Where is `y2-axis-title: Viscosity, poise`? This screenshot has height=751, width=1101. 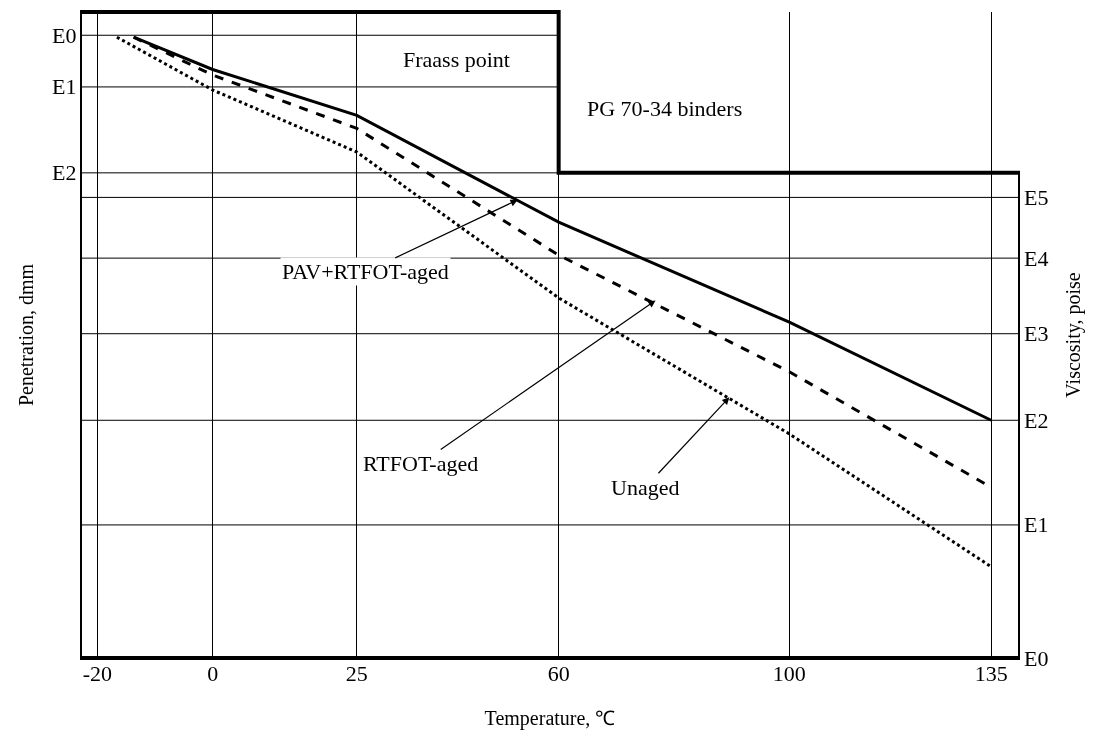
y2-axis-title: Viscosity, poise is located at coordinates (1073, 335).